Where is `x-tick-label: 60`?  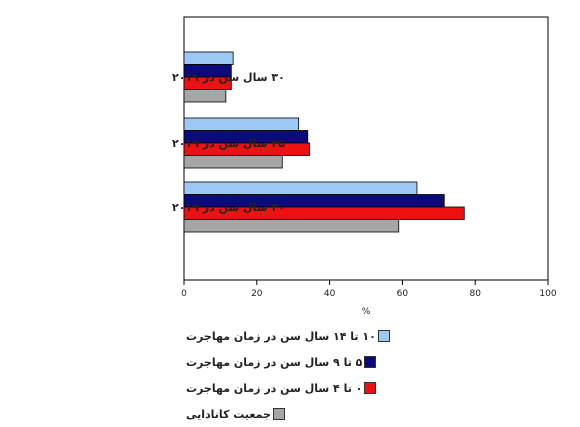
x-tick-label: 60 is located at coordinates (403, 294).